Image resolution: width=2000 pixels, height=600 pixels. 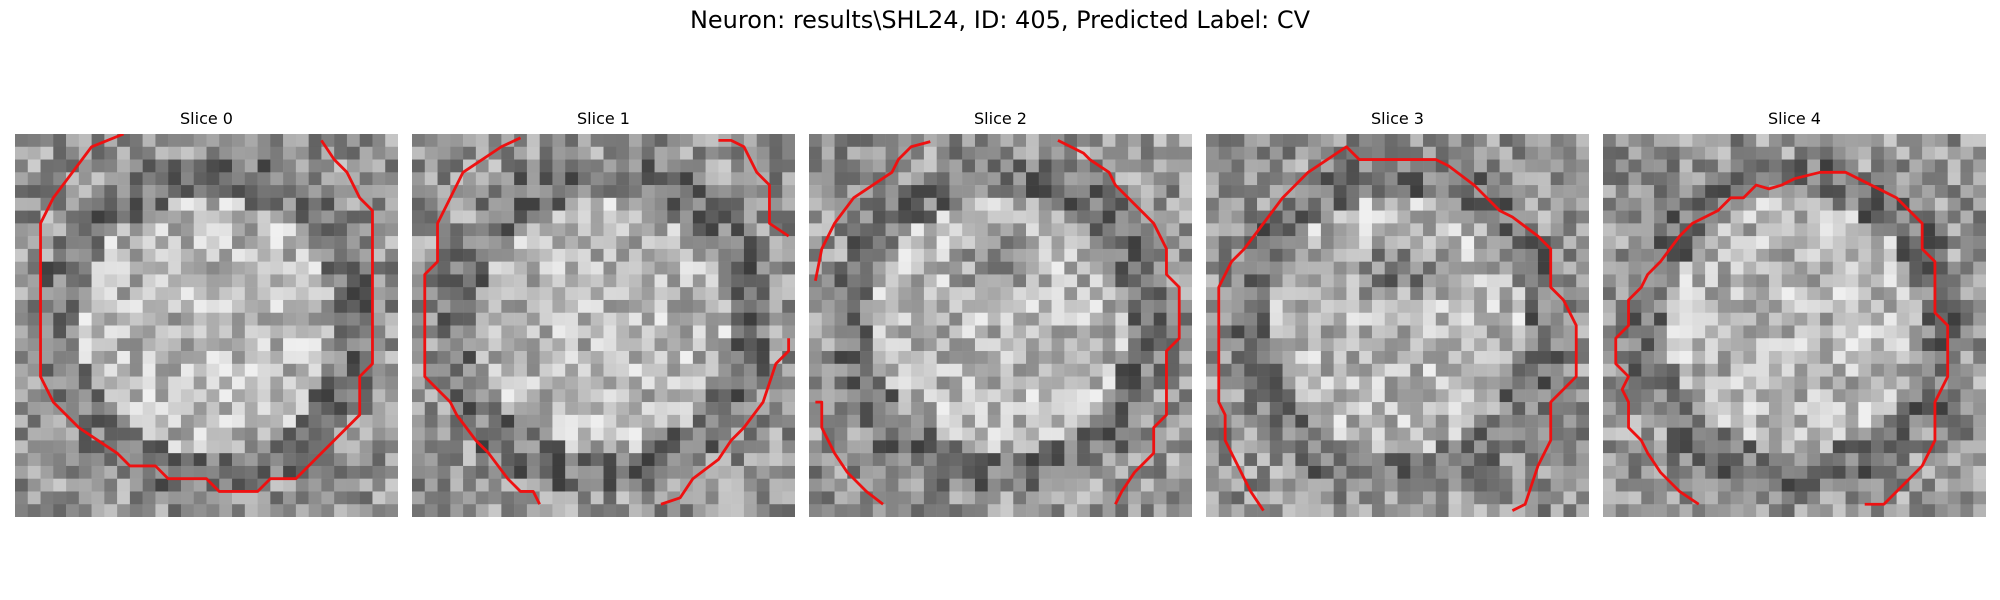 I want to click on slice-title-1: Slice 1, so click(x=603, y=118).